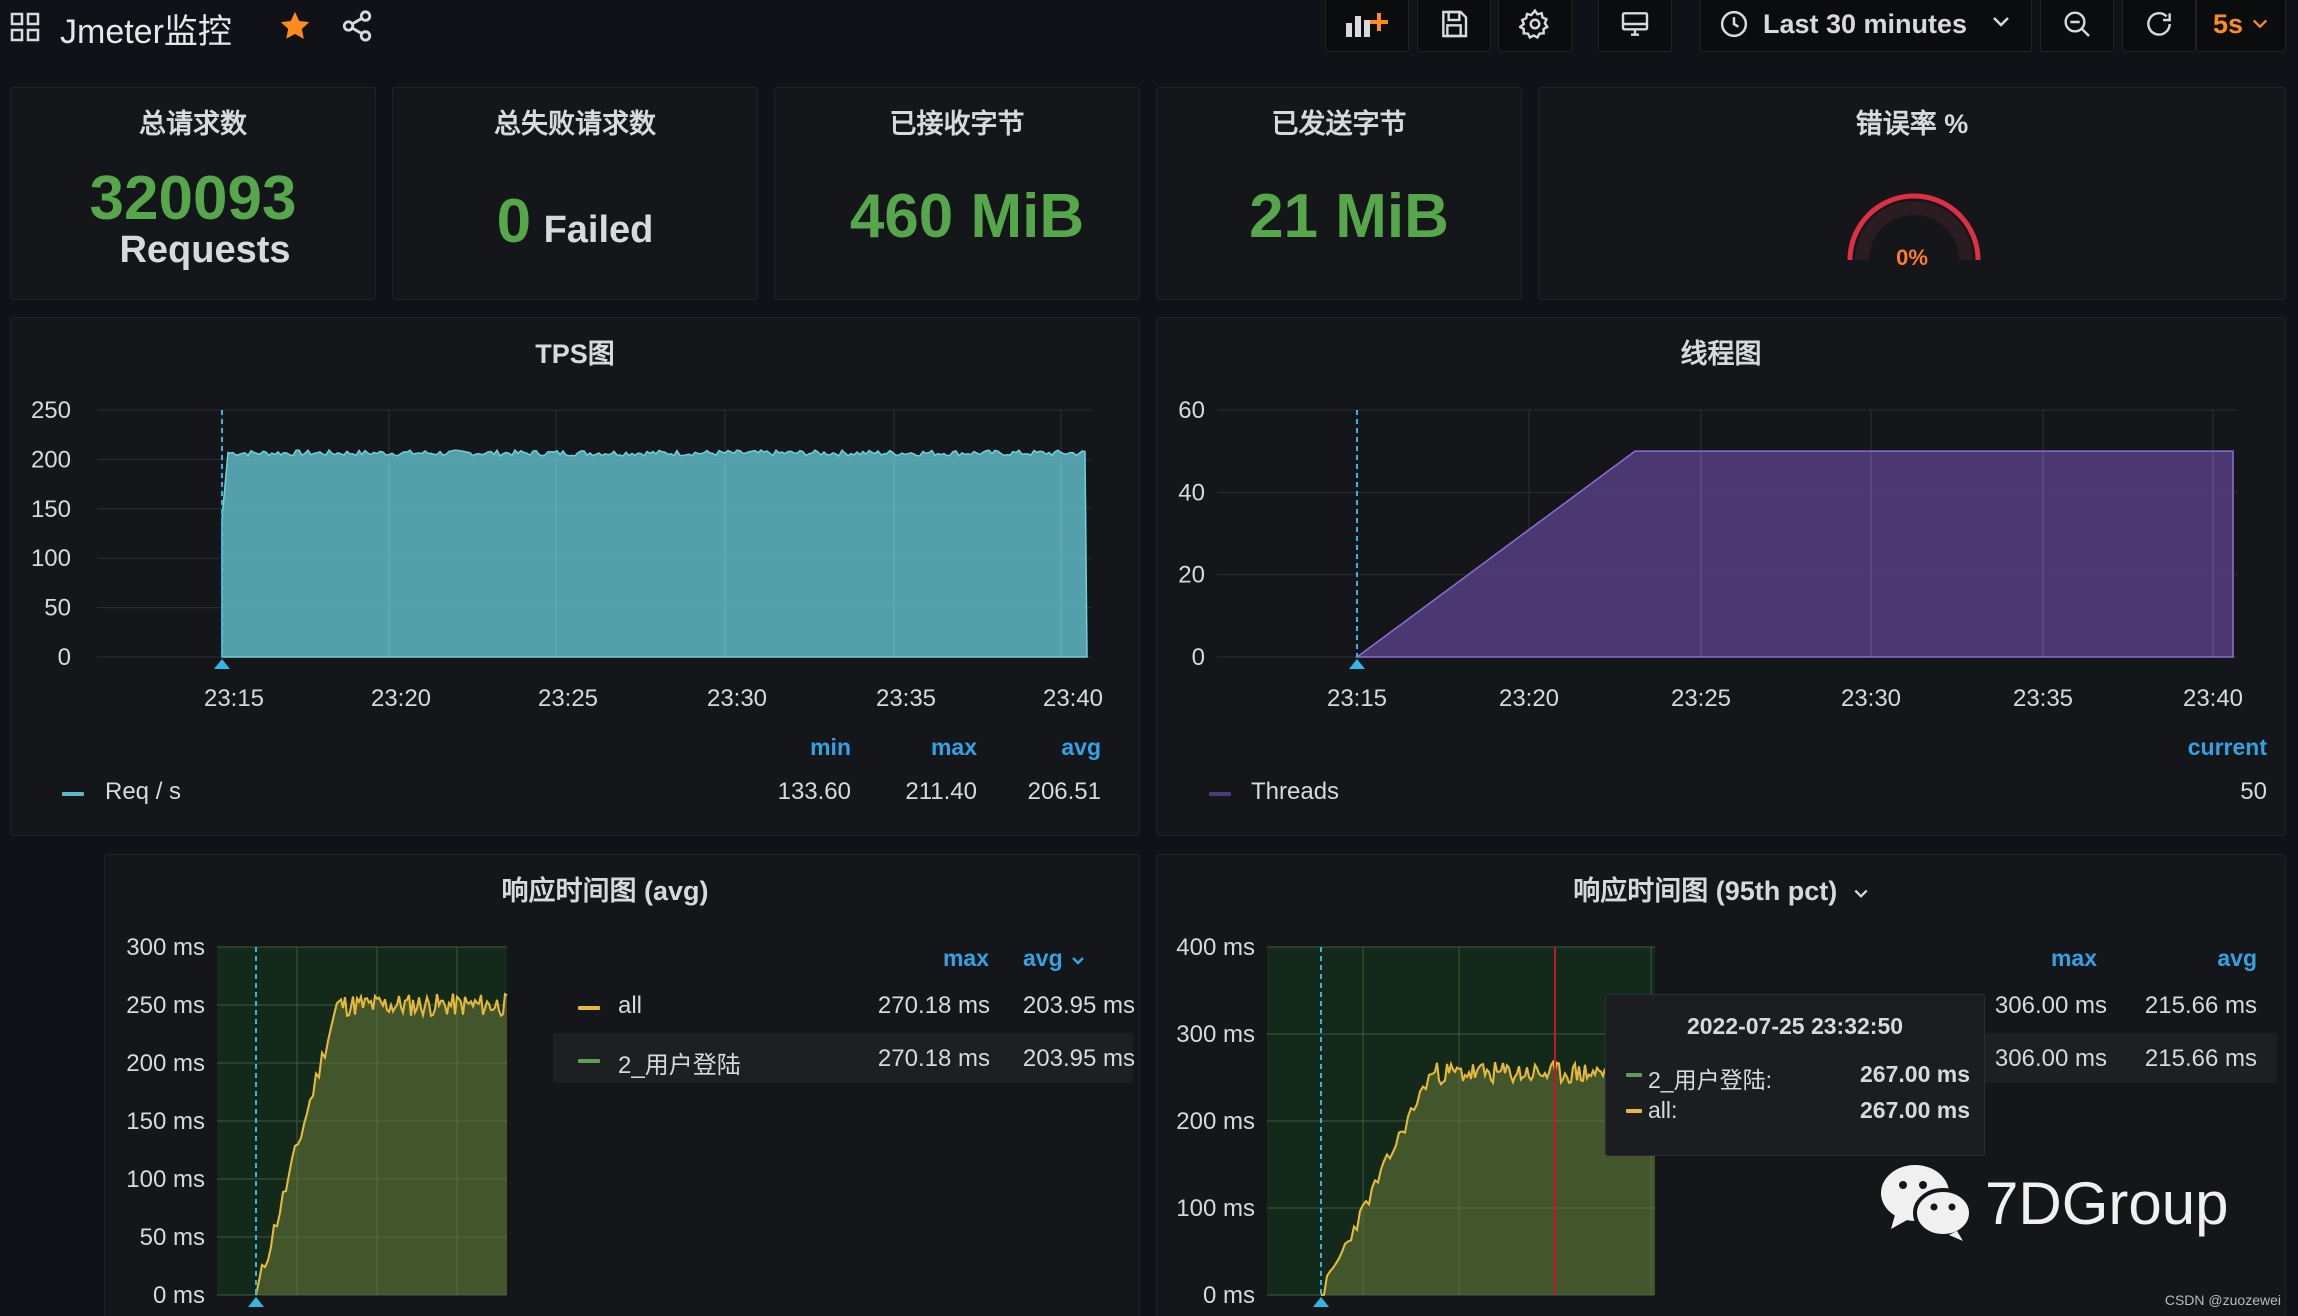 The image size is (2298, 1316). Describe the element at coordinates (1705, 891) in the screenshot. I see `panel-title: 响应时间图 (95th pct)` at that location.